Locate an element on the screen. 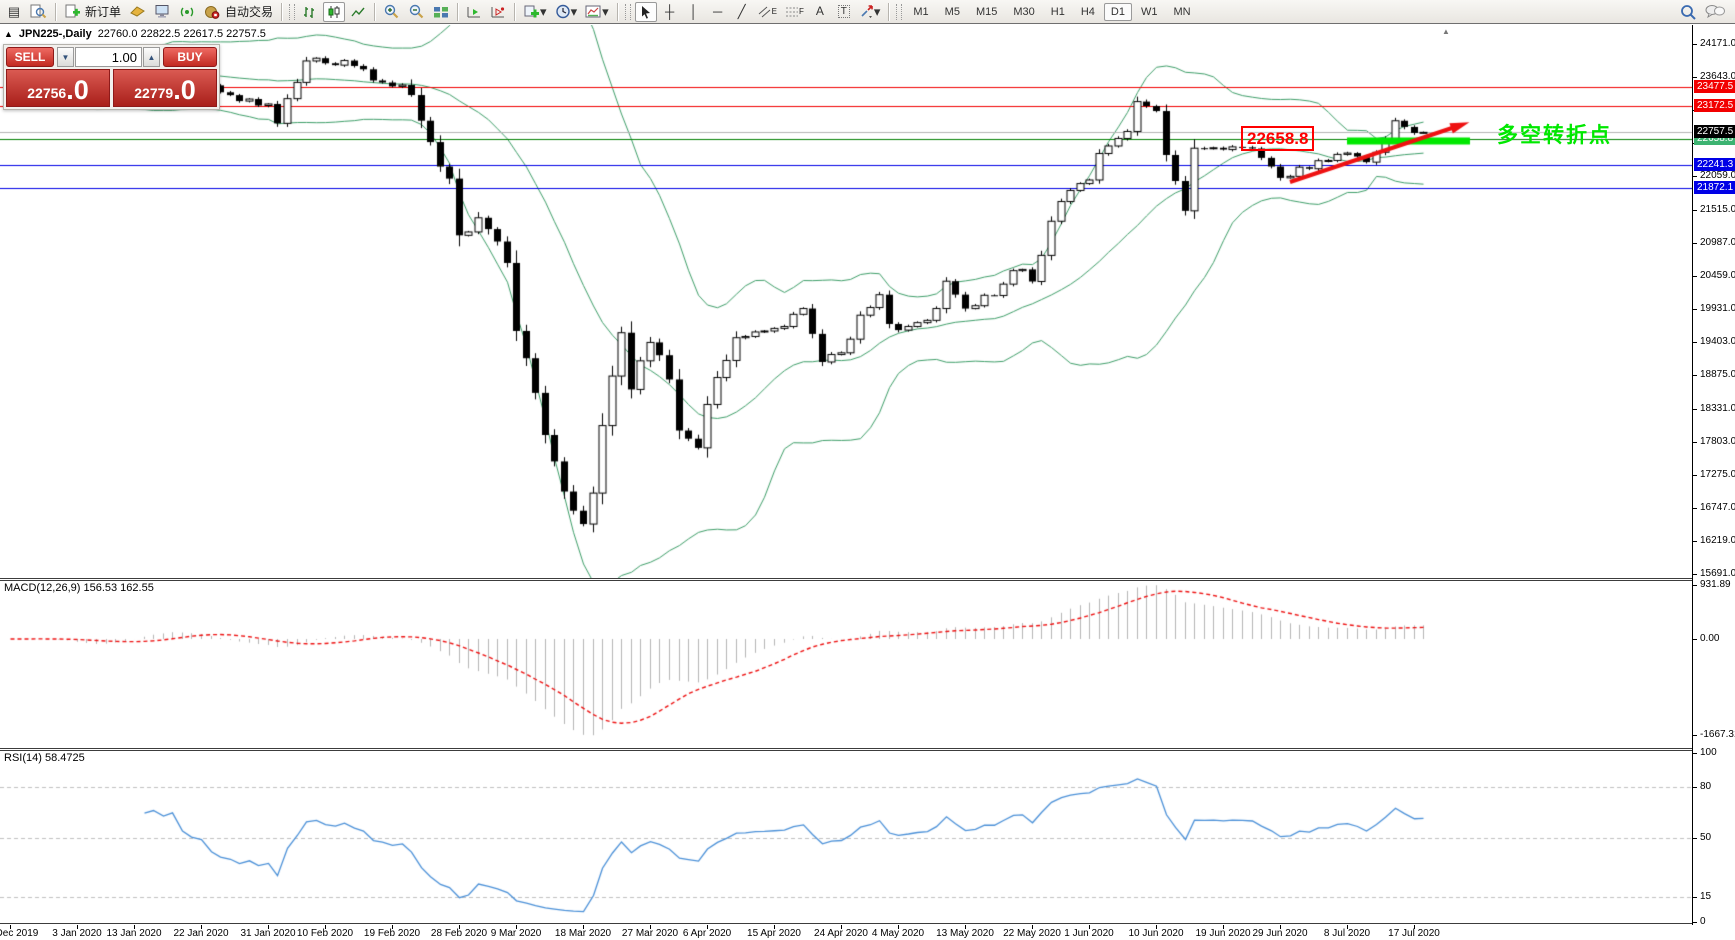 The image size is (1735, 940). new-chart-button: ▾ is located at coordinates (535, 12).